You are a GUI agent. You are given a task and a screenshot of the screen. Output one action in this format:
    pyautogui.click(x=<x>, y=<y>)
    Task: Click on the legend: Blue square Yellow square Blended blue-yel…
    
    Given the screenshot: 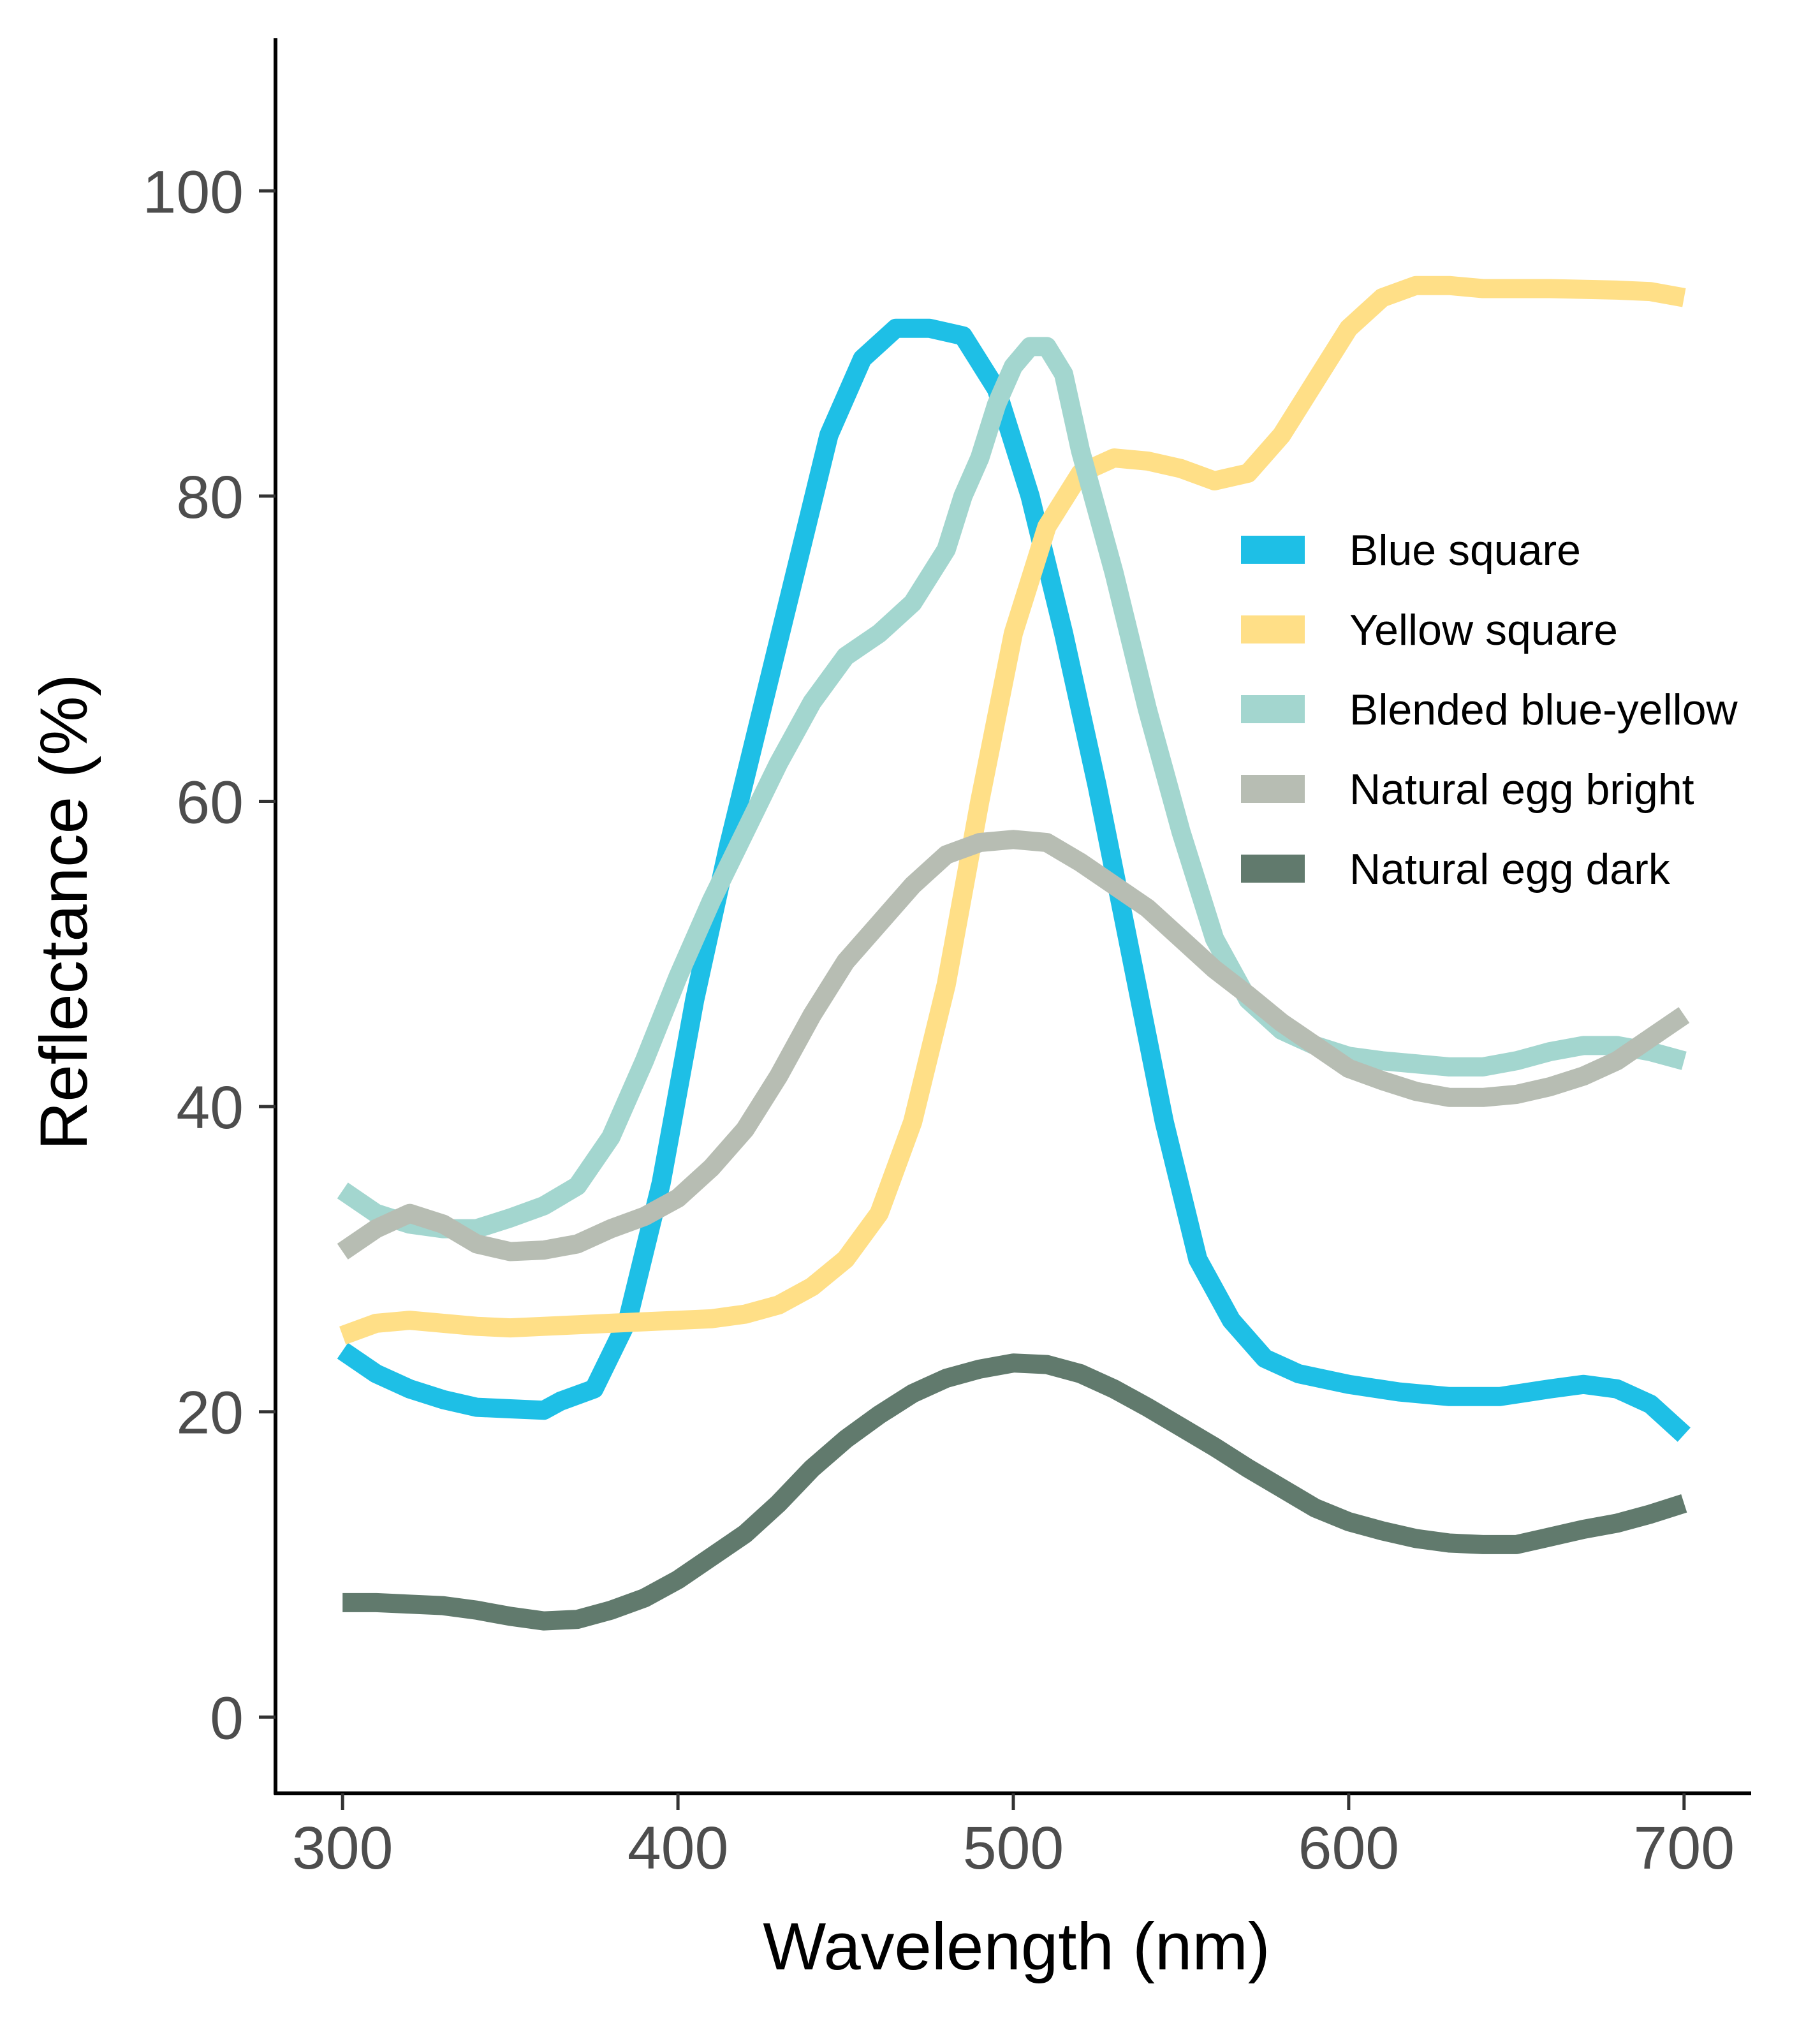 What is the action you would take?
    pyautogui.click(x=1489, y=709)
    